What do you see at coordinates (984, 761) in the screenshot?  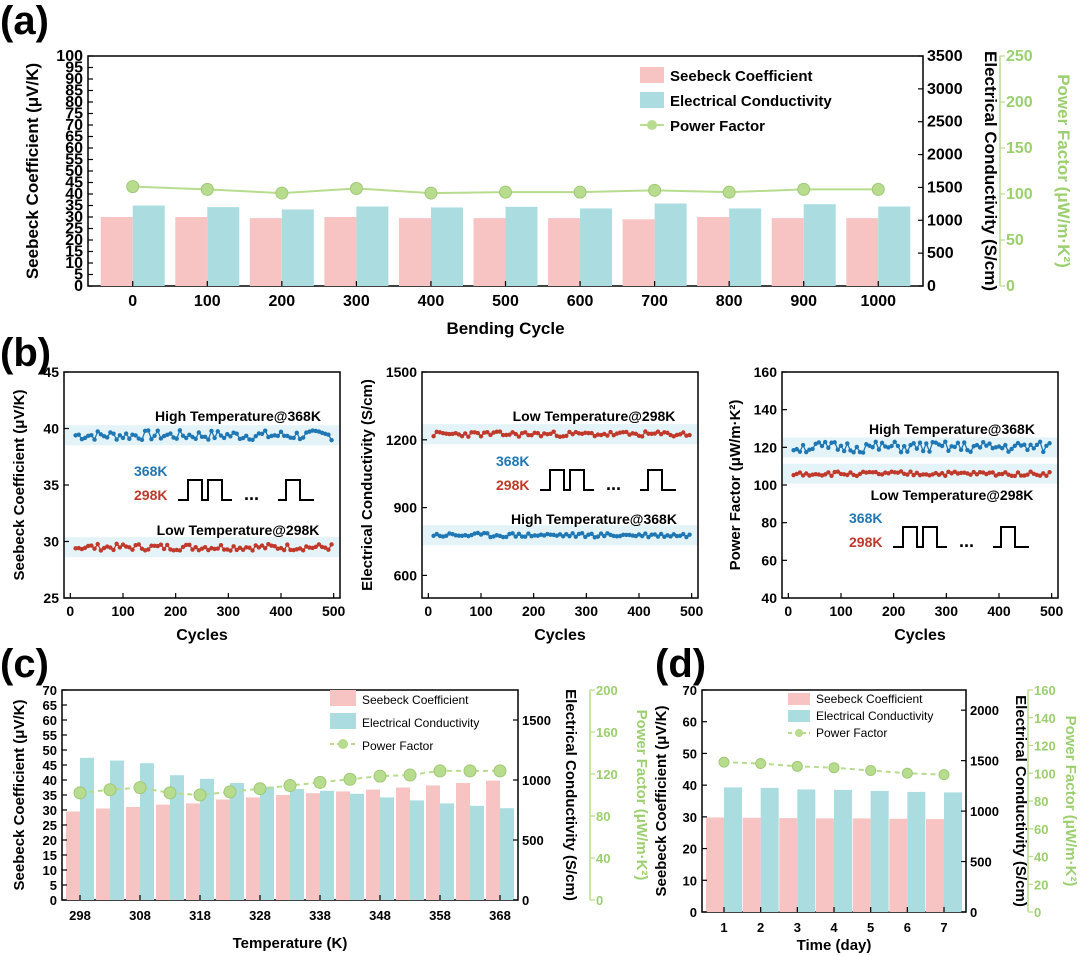 I see `y2-tick-label: 1500` at bounding box center [984, 761].